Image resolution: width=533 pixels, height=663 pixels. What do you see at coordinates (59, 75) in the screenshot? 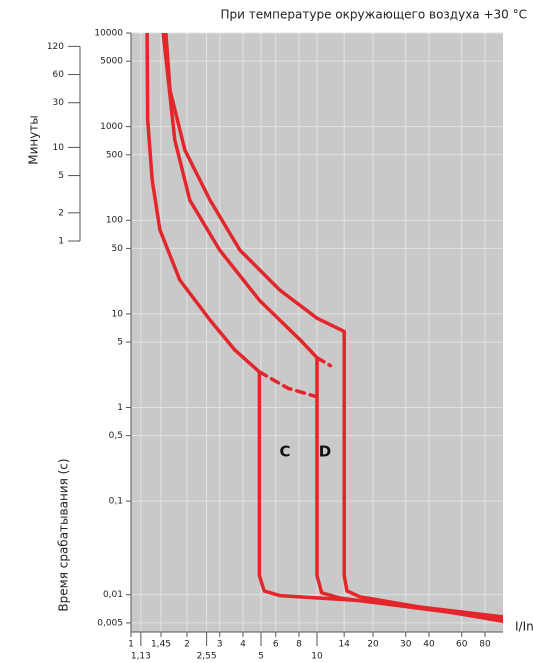
I see `y2-tick-label: 60` at bounding box center [59, 75].